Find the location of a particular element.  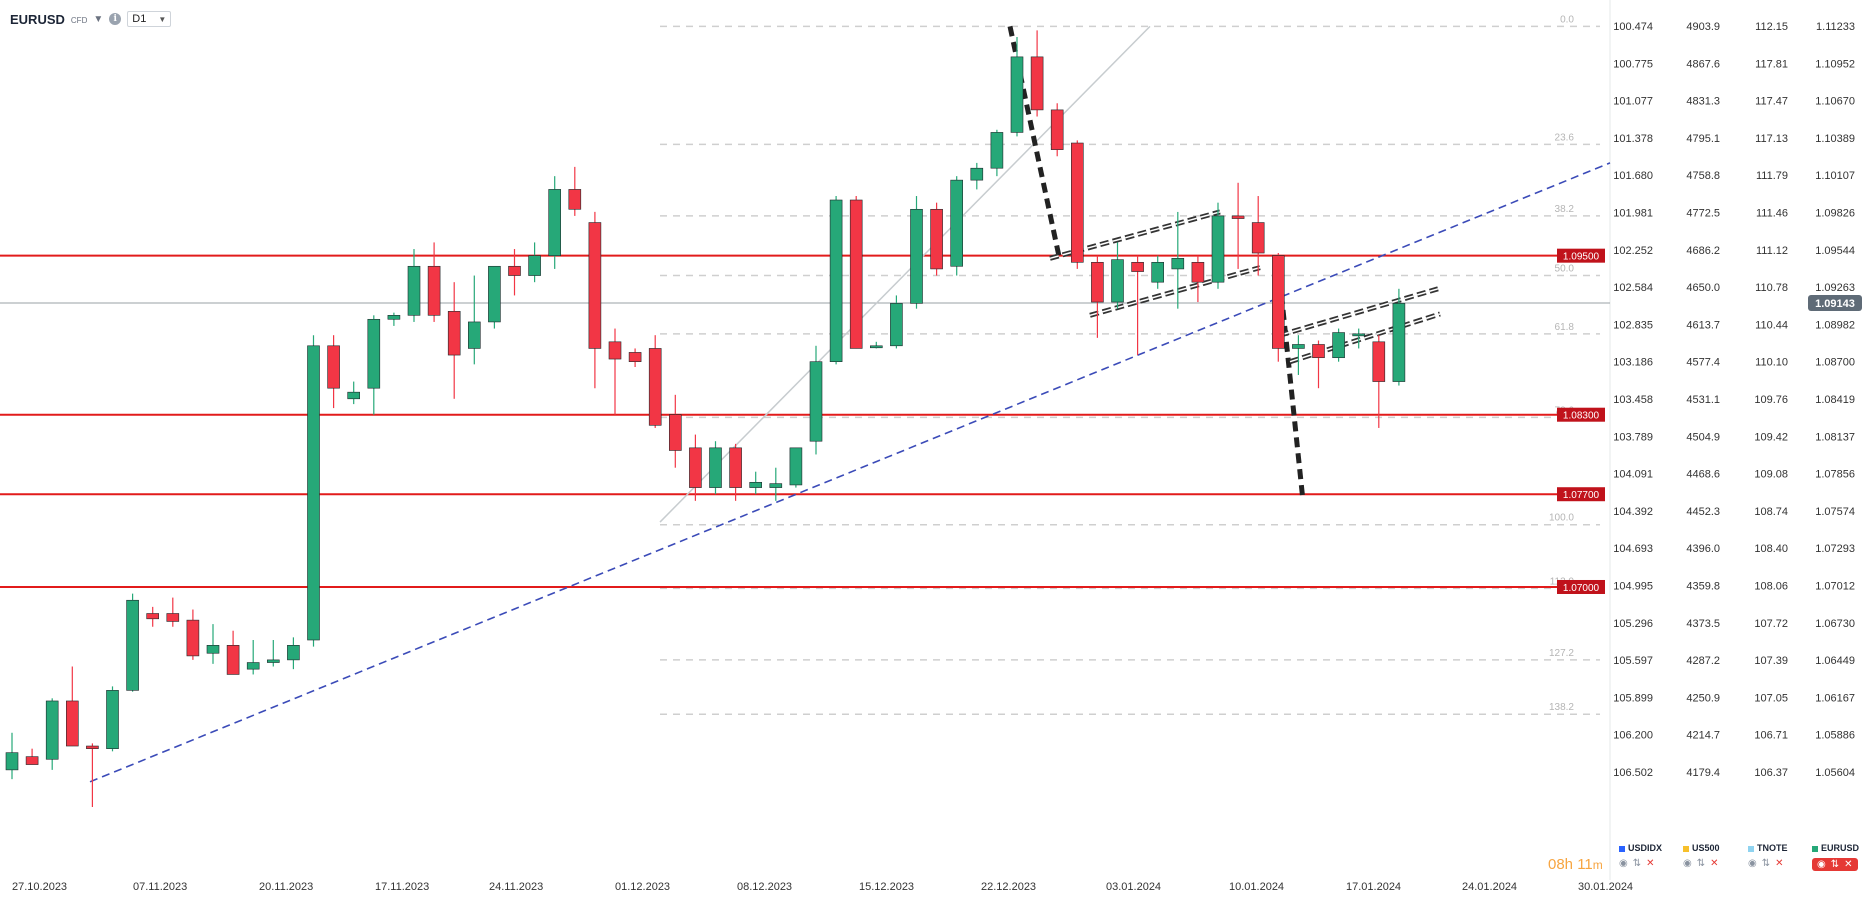

price-axis-label: 109.42 is located at coordinates (1771, 437).